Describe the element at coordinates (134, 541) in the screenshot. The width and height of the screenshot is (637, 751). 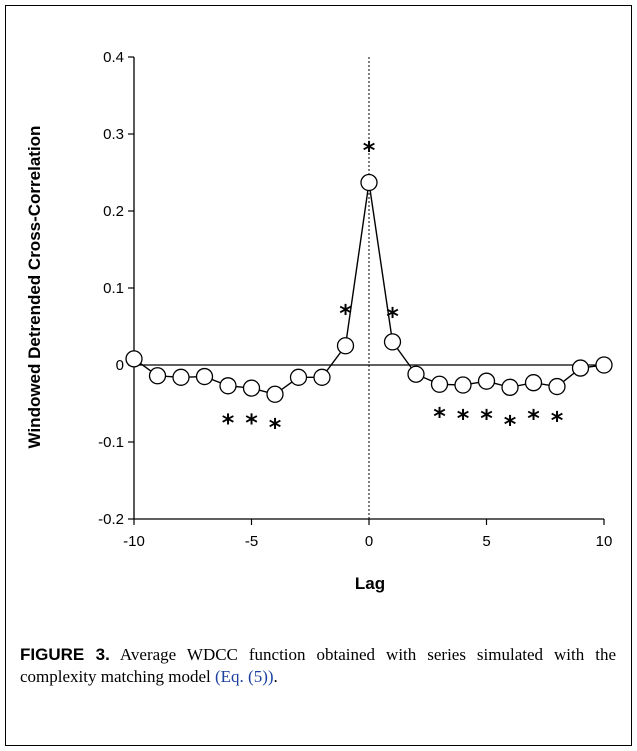
I see `x-tick-label: -10` at that location.